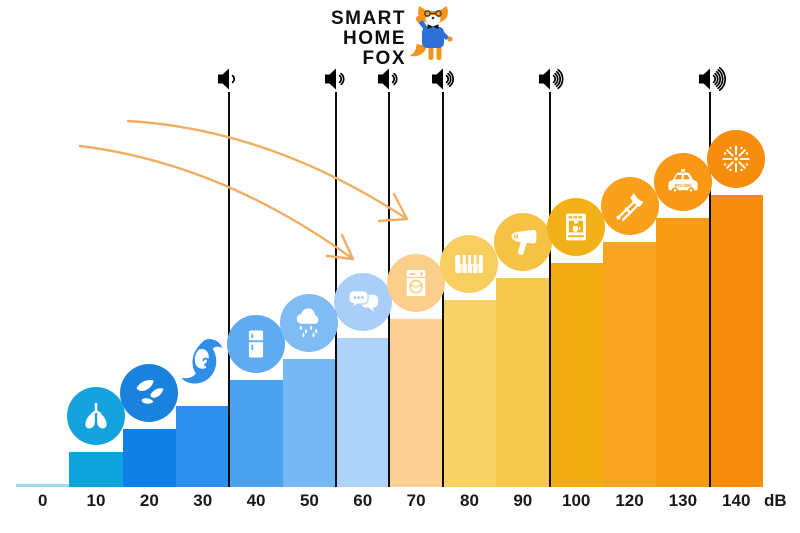 This screenshot has width=800, height=533. Describe the element at coordinates (522, 242) in the screenshot. I see `hair-dryer-icon` at that location.